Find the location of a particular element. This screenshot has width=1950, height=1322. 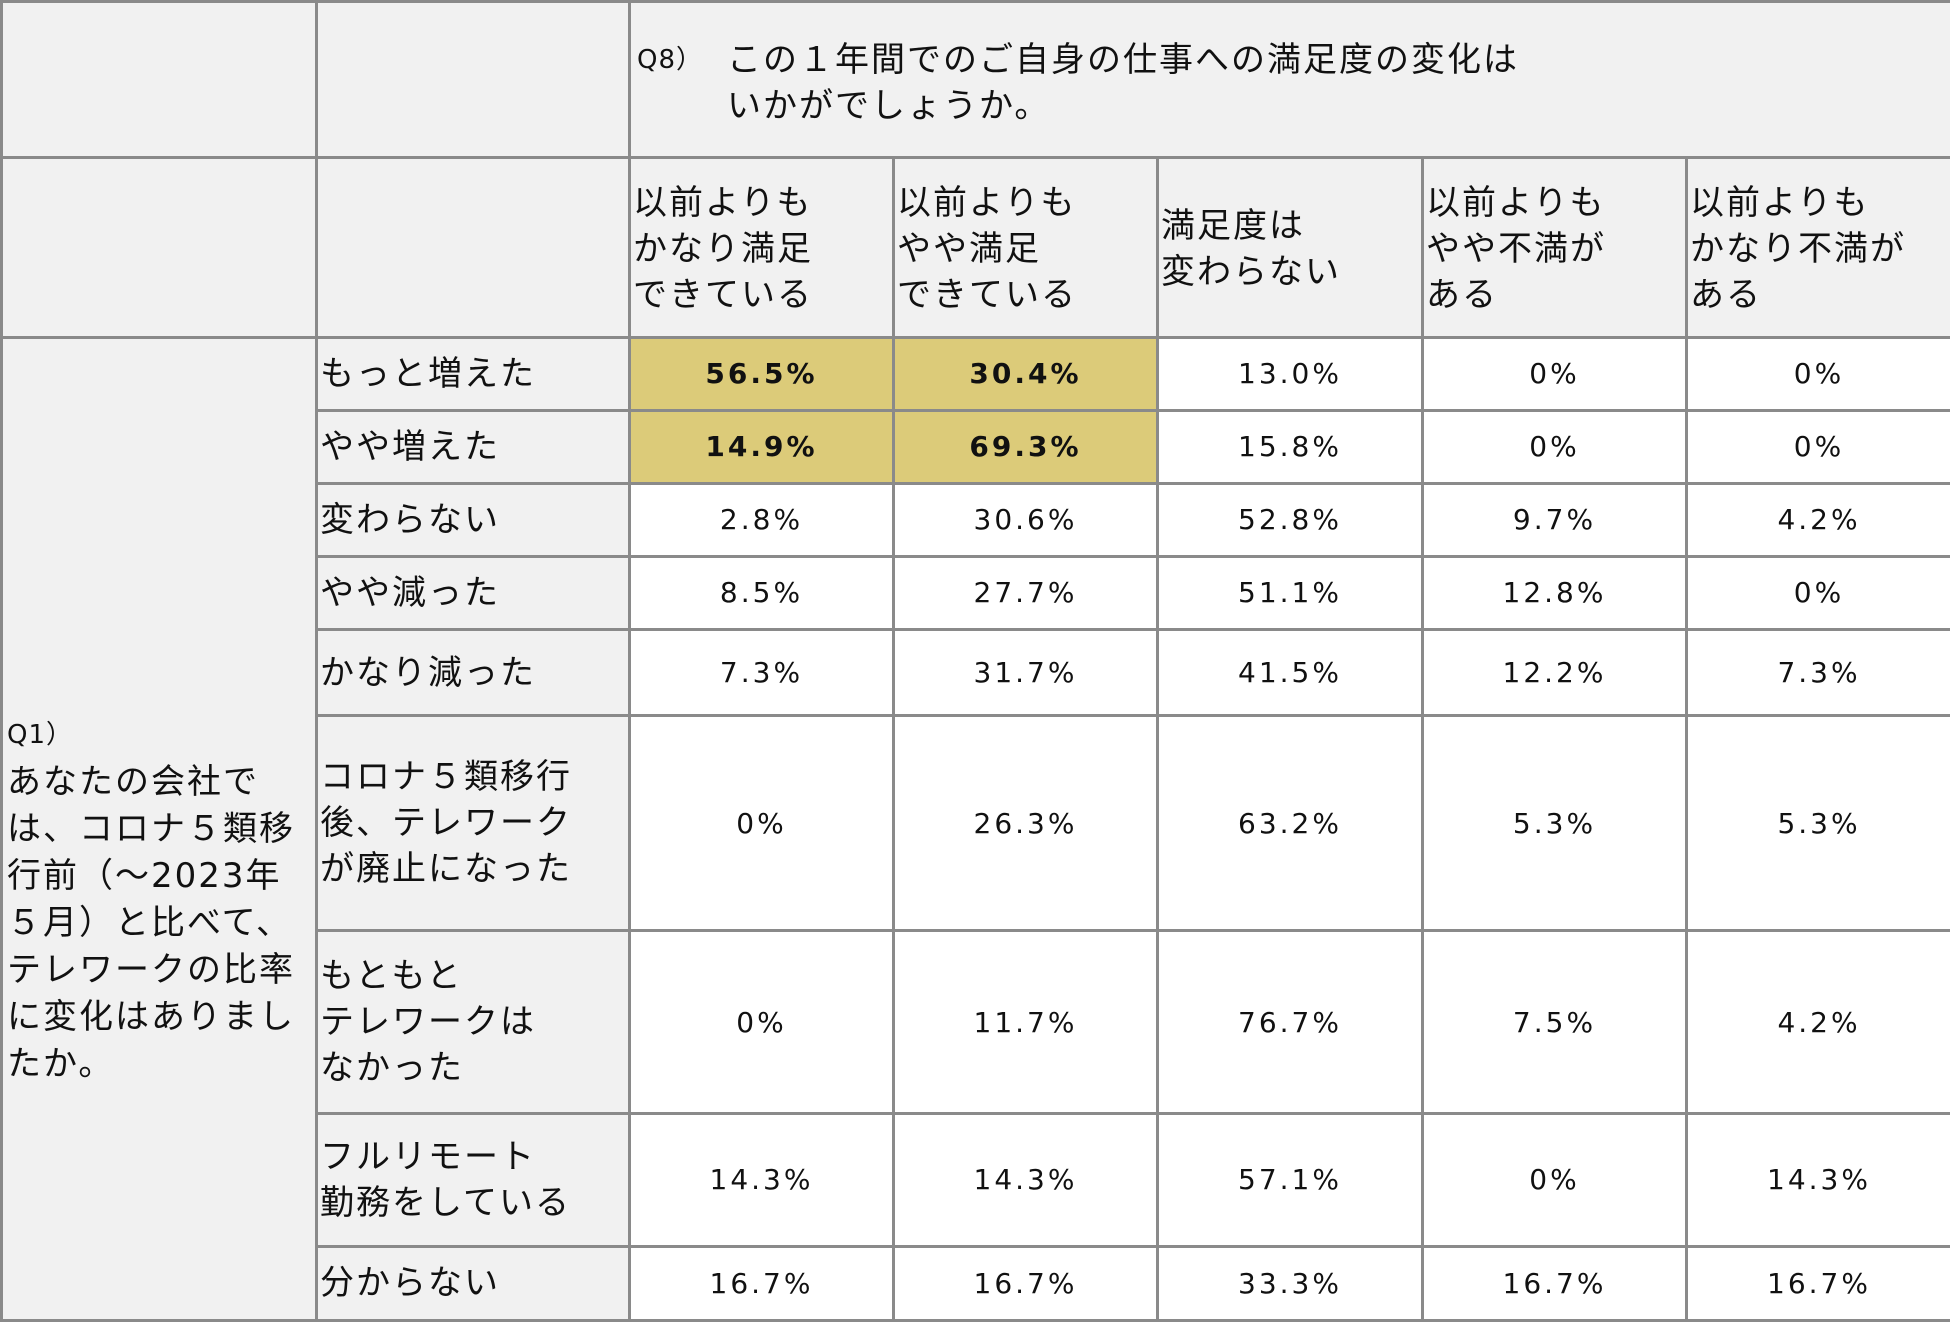

value-cell: 41.5% is located at coordinates (1290, 672).